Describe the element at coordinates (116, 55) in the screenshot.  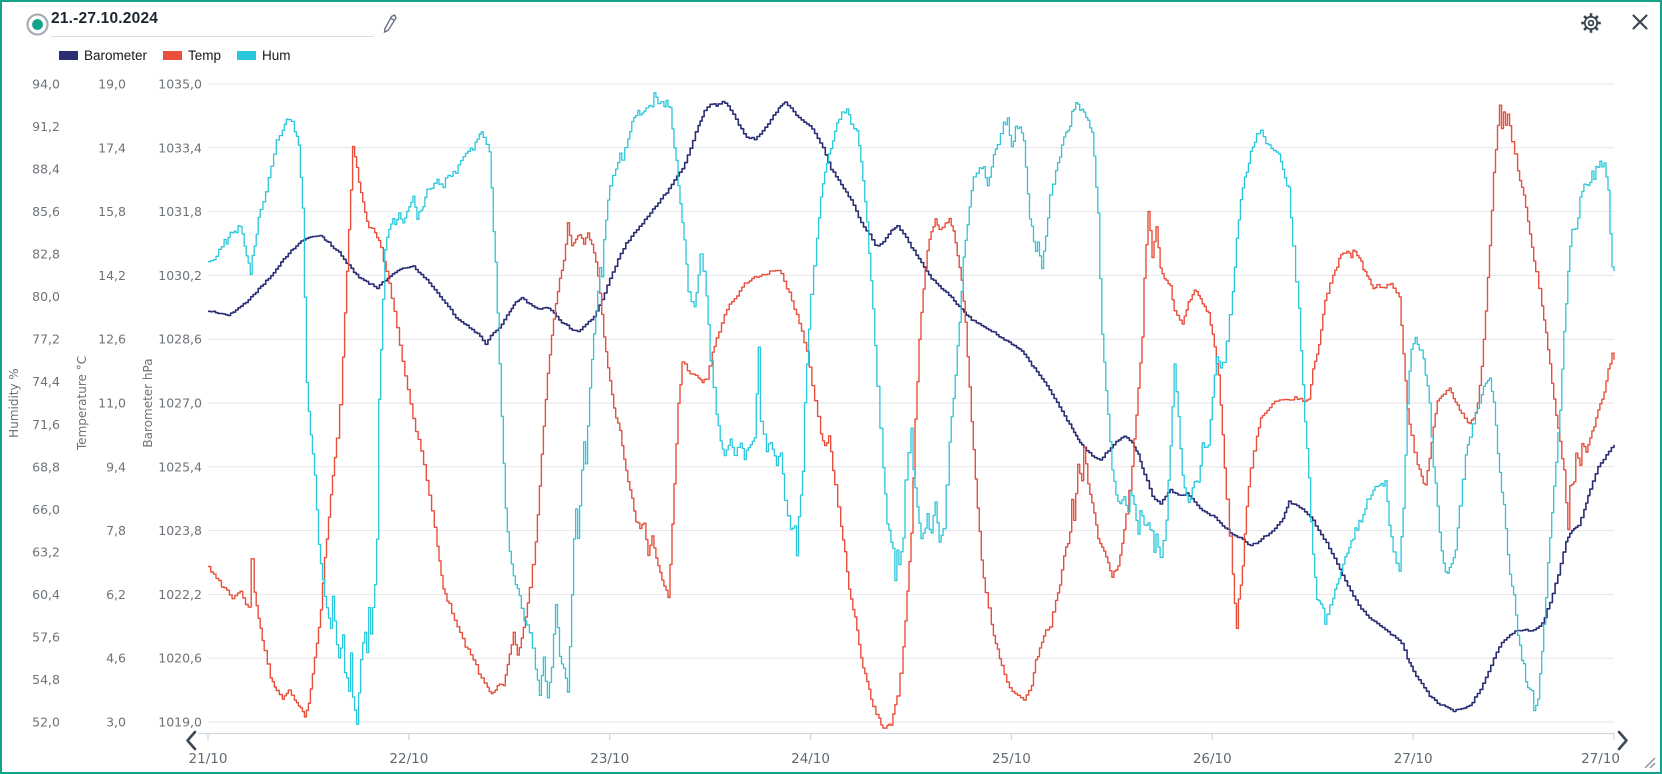
I see `legend-label: Barometer` at that location.